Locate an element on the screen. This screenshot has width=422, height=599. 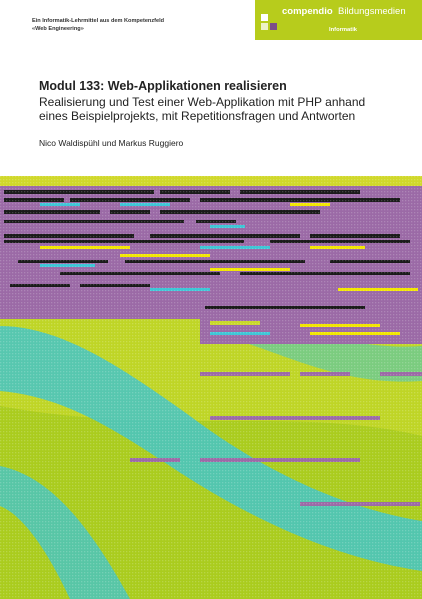
book-authors: Nico Waldispühl und Markus Ruggiero is located at coordinates (111, 143).